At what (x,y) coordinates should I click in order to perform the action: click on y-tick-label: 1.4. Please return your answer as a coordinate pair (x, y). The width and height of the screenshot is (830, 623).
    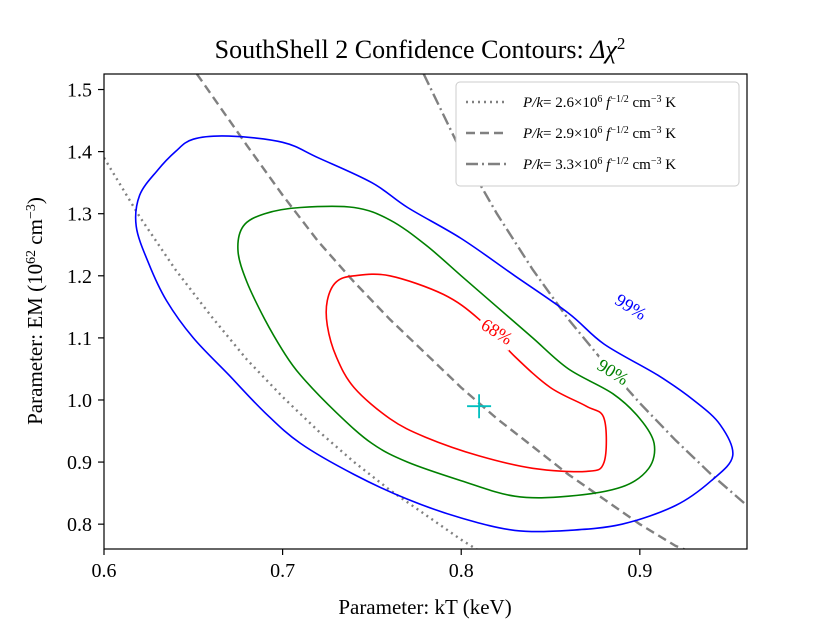
    Looking at the image, I should click on (79, 153).